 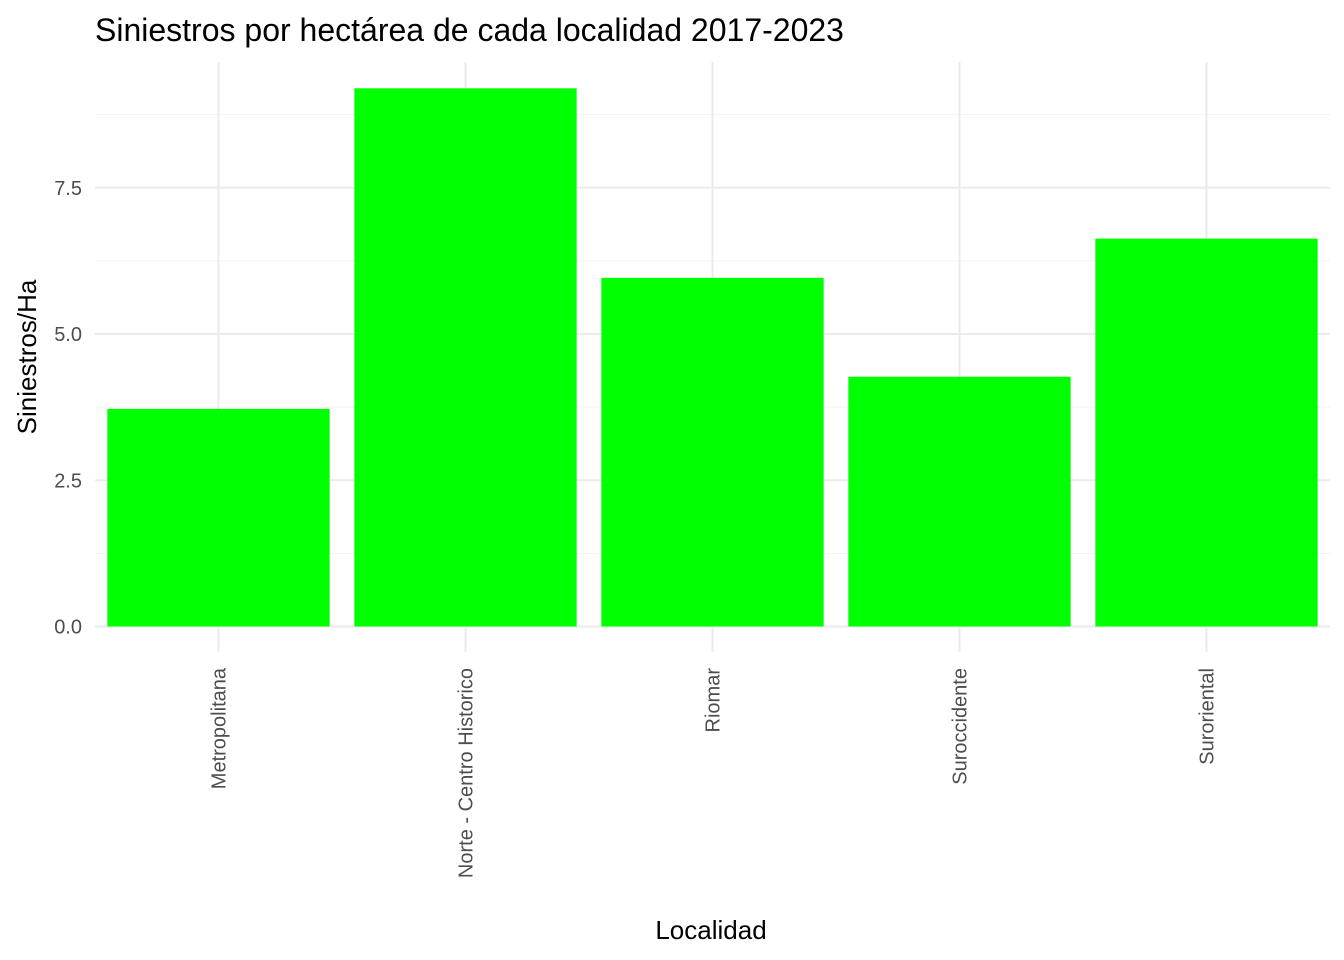 What do you see at coordinates (68, 408) in the screenshot?
I see `y-tick-labels: 0.0 2.5 5.0 7.5` at bounding box center [68, 408].